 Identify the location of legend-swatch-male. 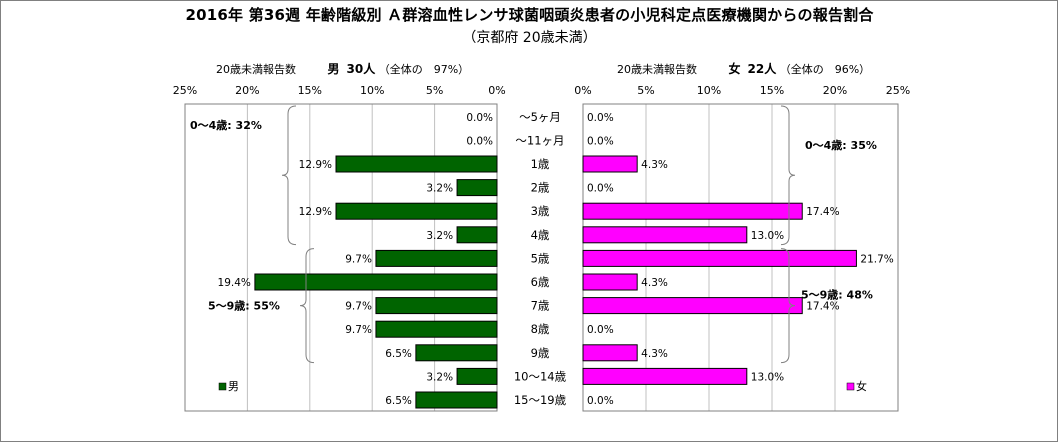
(222, 386).